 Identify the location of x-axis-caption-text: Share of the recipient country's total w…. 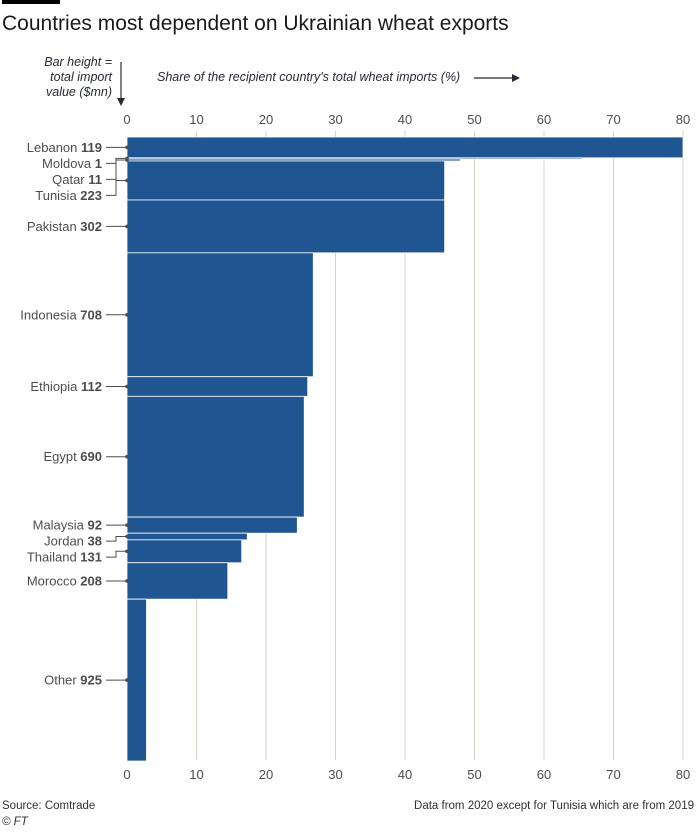
(309, 77).